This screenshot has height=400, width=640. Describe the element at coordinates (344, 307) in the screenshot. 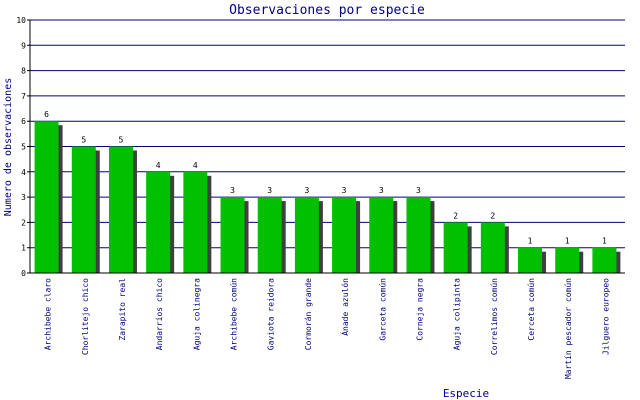

I see `x-tick-label: Ánade azulón` at that location.